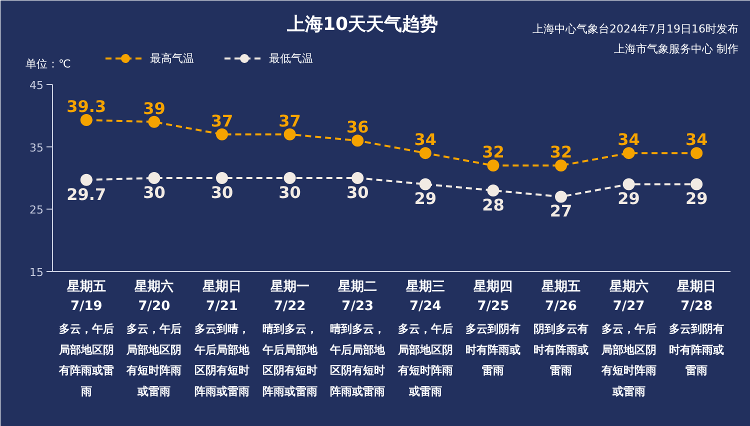  I want to click on x-tick-label: 星期二 7/23, so click(357, 296).